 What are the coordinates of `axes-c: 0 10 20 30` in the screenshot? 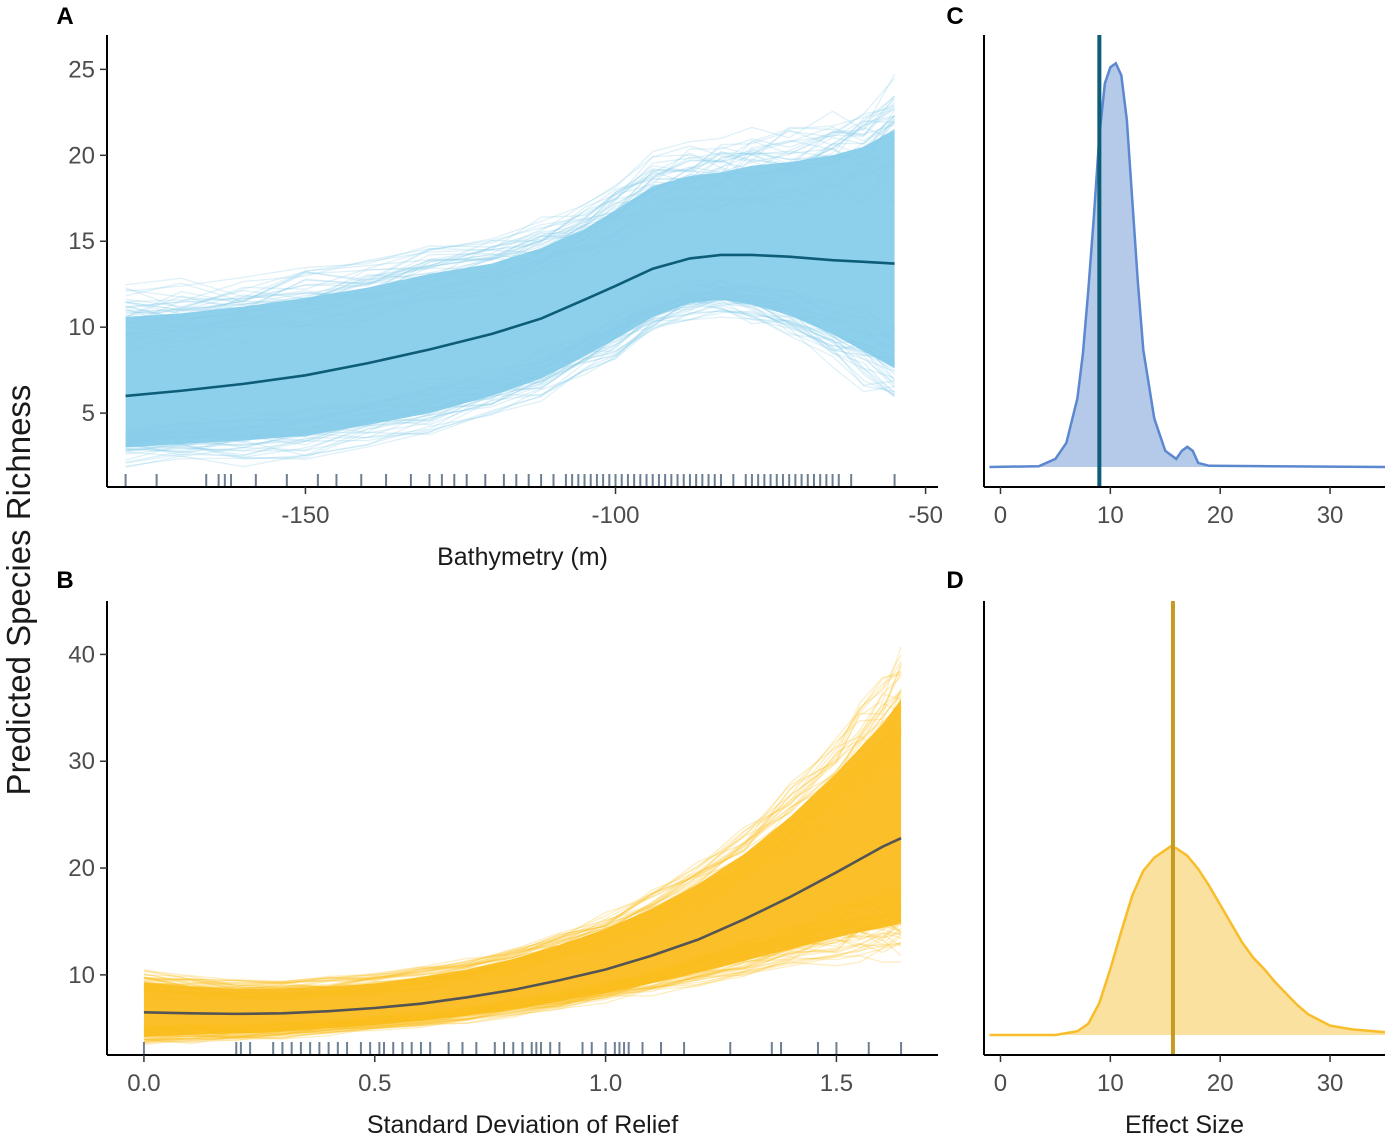 It's located at (1184, 282).